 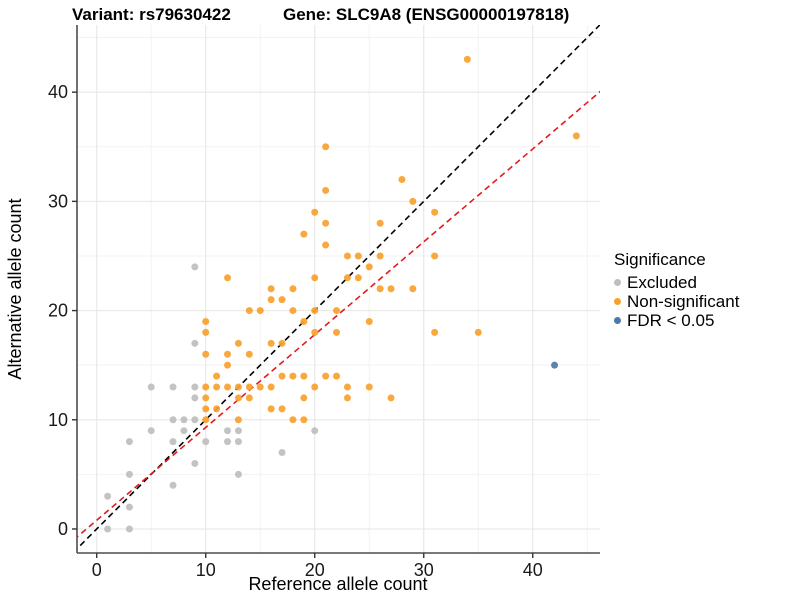 What do you see at coordinates (58, 420) in the screenshot?
I see `y-tick-label: 10` at bounding box center [58, 420].